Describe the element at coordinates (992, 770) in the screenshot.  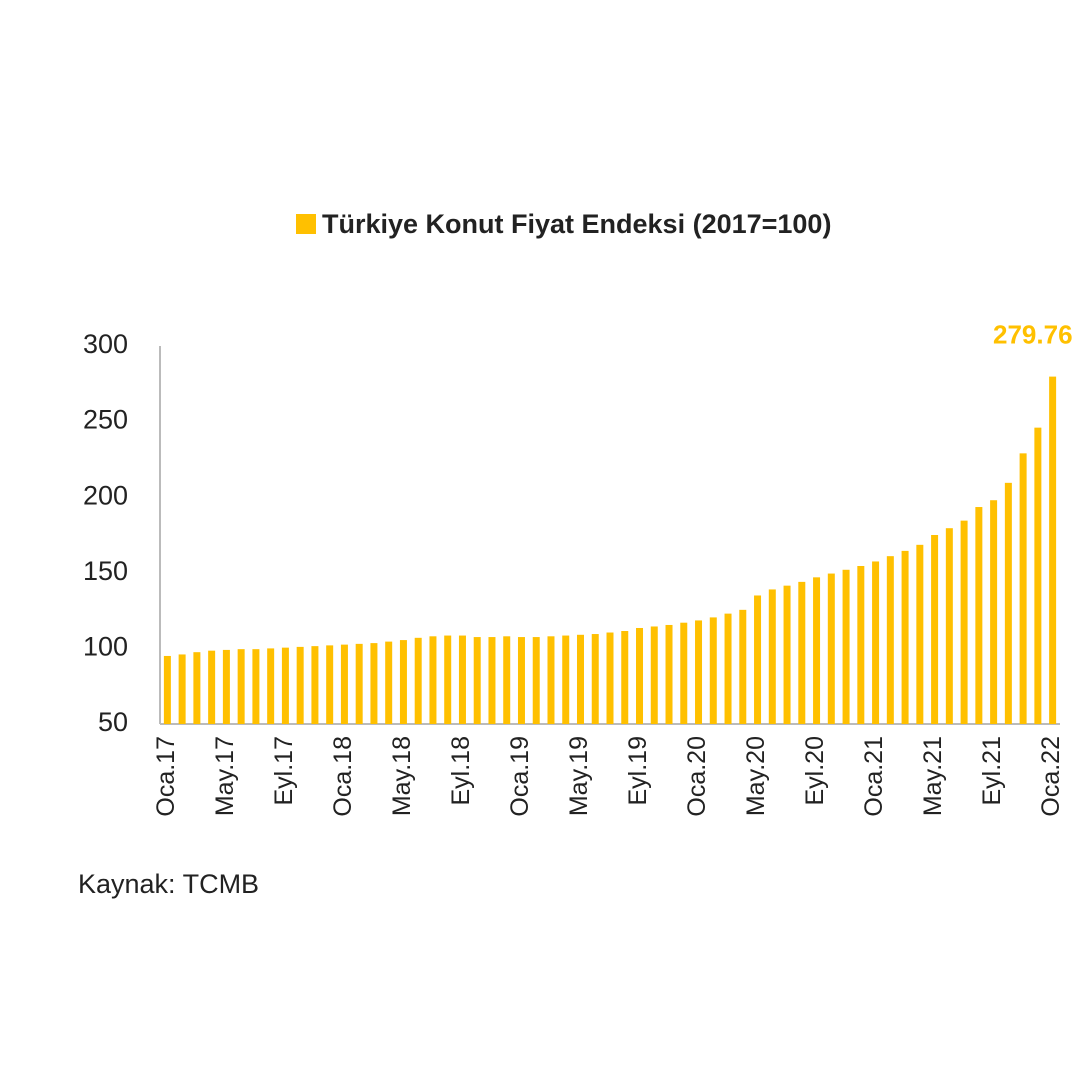
I see `x-tick-label: Eyl.21` at that location.